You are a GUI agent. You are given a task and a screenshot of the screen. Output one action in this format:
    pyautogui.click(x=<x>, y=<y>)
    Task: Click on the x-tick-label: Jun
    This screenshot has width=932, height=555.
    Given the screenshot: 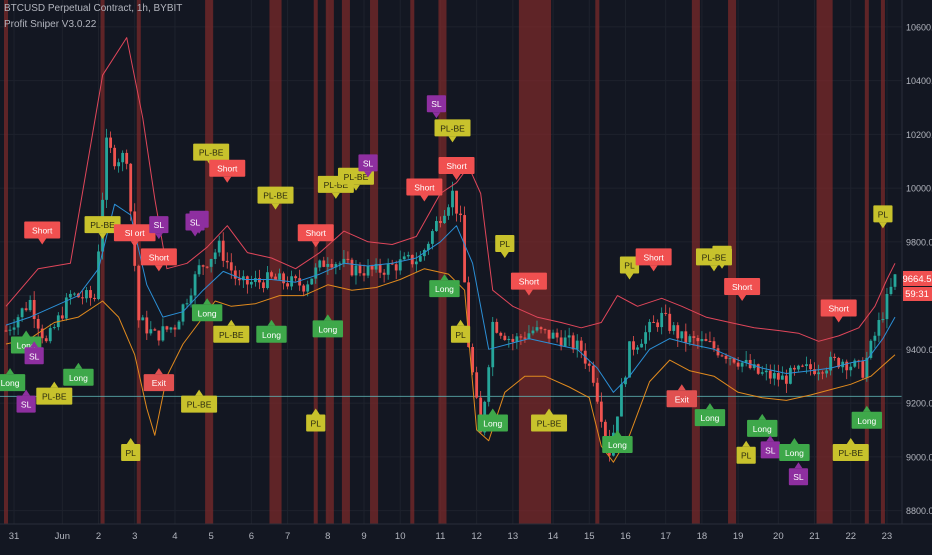 What is the action you would take?
    pyautogui.click(x=62, y=536)
    